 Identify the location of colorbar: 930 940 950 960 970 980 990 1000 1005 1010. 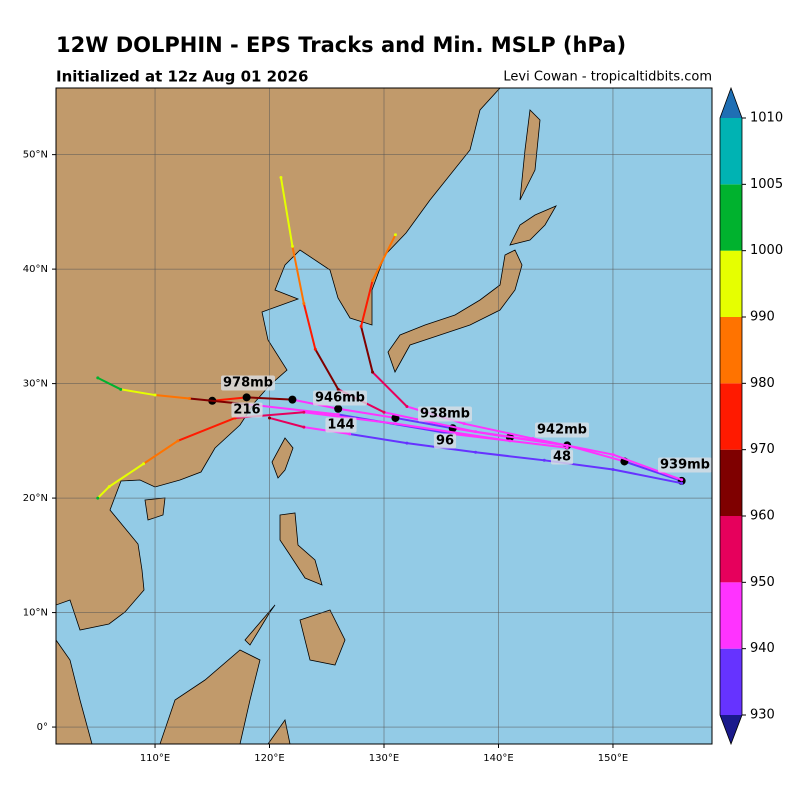
(751, 416).